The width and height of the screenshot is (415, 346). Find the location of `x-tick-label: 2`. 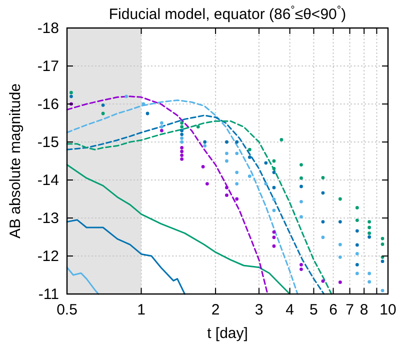

x-tick-label: 2 is located at coordinates (215, 310).